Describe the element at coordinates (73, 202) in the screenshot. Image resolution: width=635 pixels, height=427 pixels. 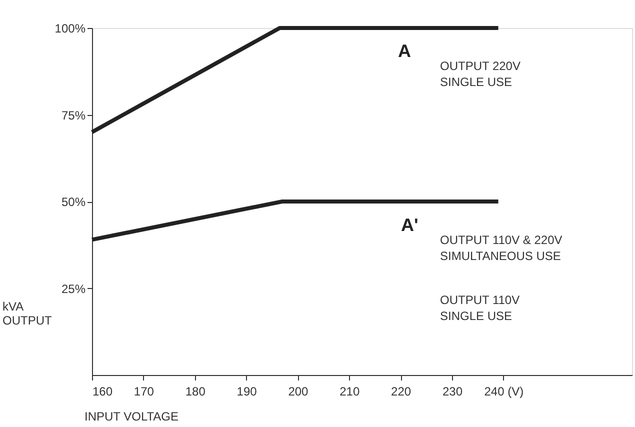
I see `y-tick-label: 50%` at that location.